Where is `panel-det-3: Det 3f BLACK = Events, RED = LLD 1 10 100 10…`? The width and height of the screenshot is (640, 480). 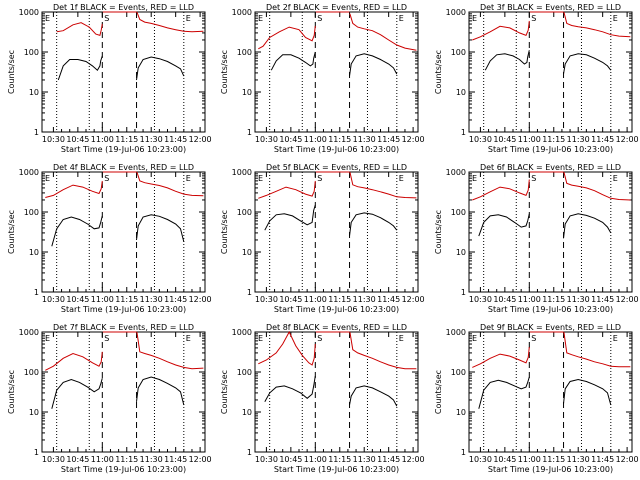
panel-det-3: Det 3f BLACK = Events, RED = LLD 1 10 100 10… is located at coordinates (536, 78).